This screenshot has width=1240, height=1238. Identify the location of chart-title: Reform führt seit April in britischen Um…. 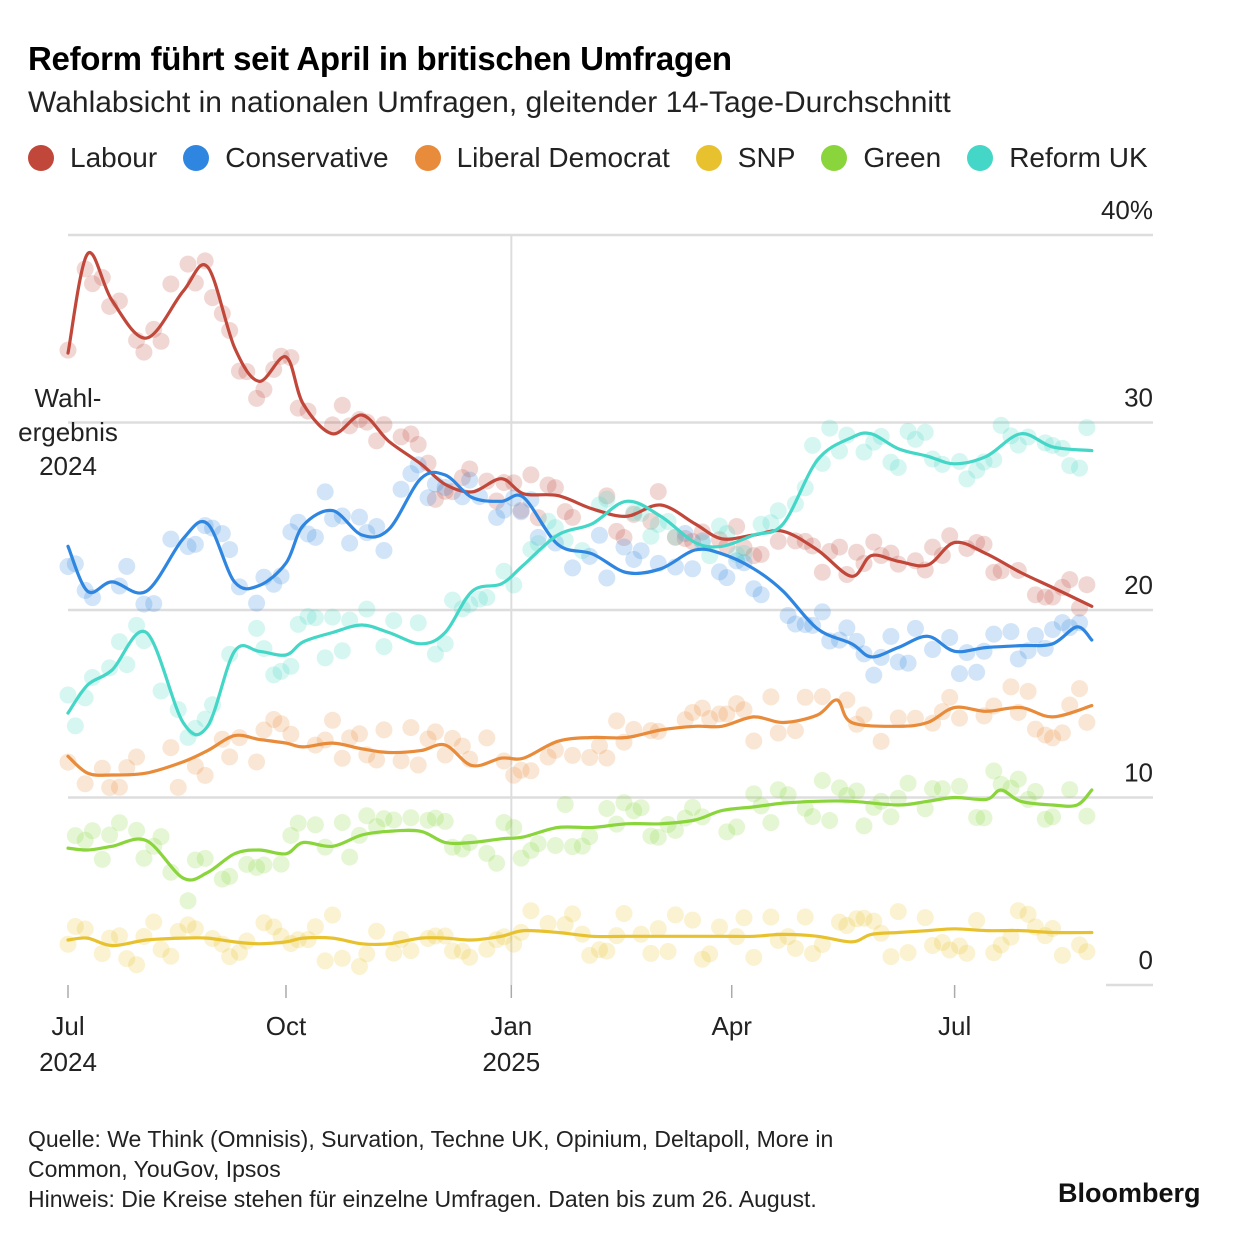
(380, 58).